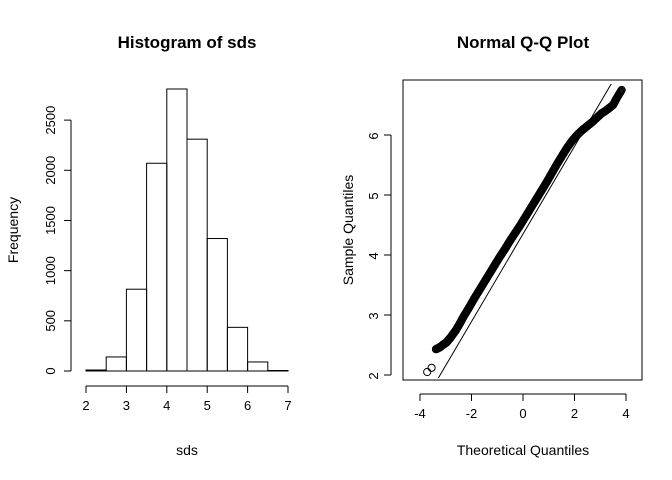  I want to click on qq-x-label: Theoretical Quantiles, so click(523, 450).